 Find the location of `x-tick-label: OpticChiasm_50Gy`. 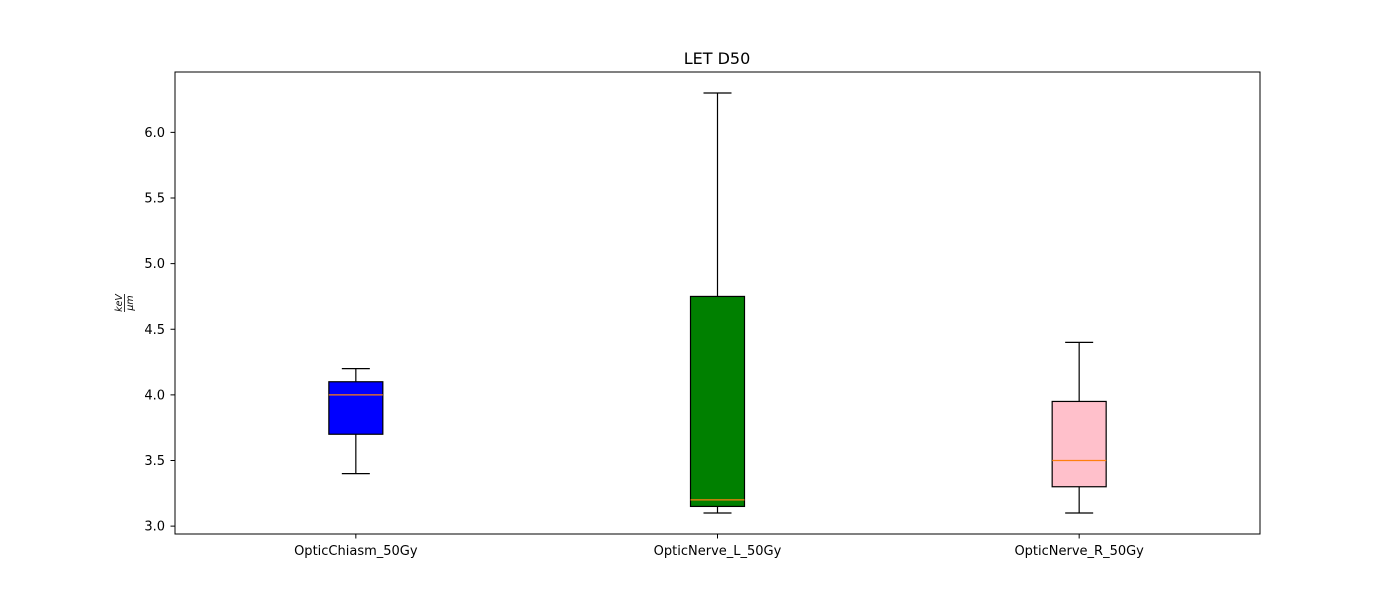

x-tick-label: OpticChiasm_50Gy is located at coordinates (356, 551).